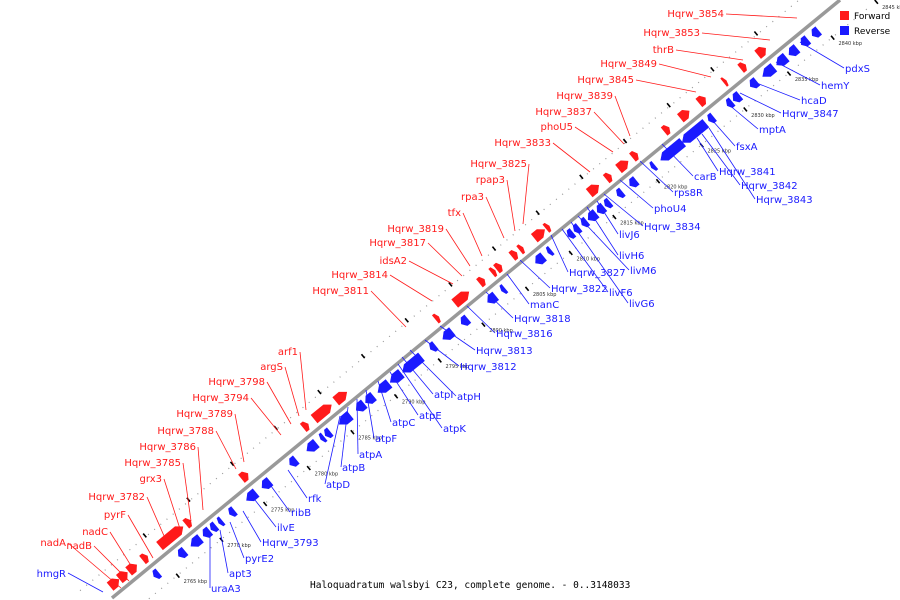 The image size is (900, 600). I want to click on reverse-gene-label: manC, so click(544, 305).